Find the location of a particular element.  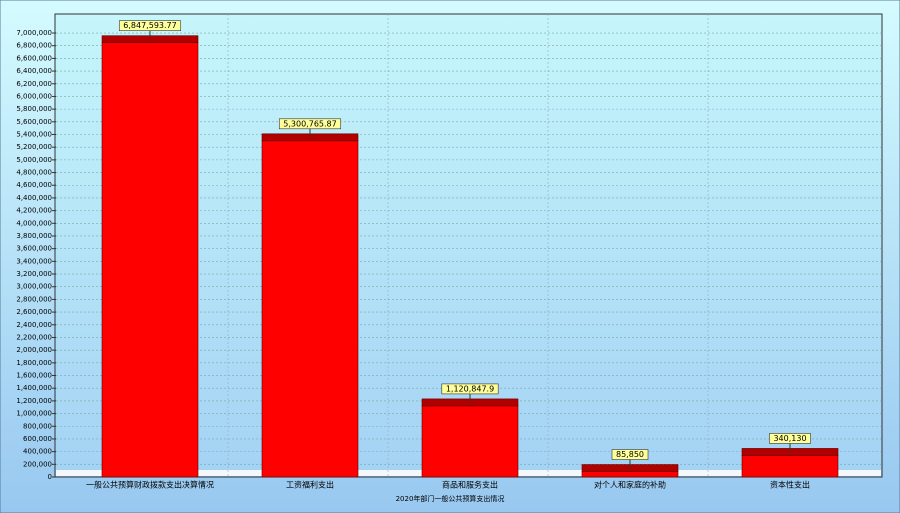

value-label: 5,300,765.87 is located at coordinates (309, 123).